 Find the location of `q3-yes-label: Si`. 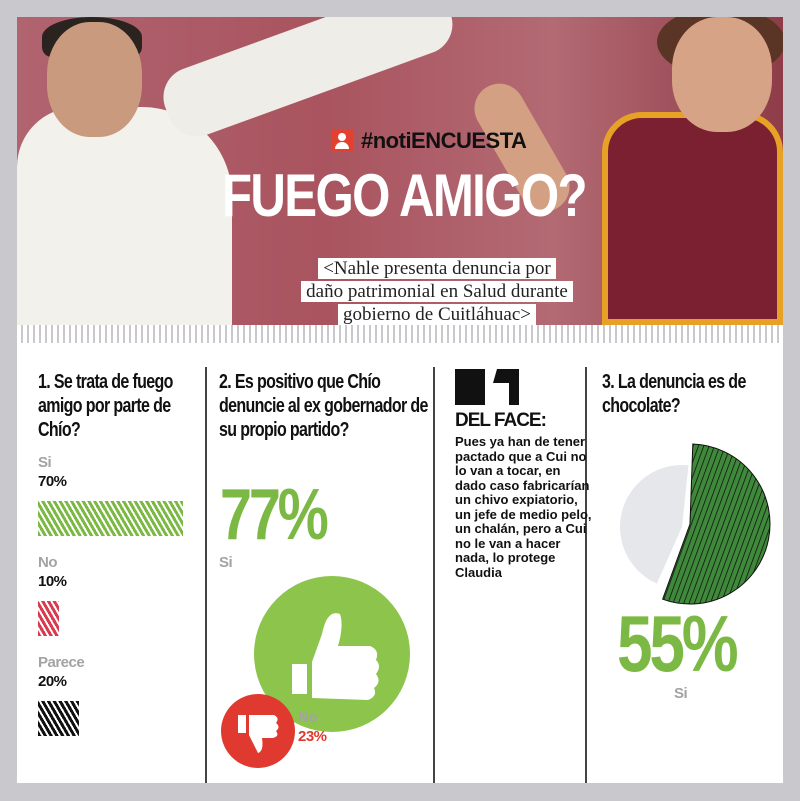

q3-yes-label: Si is located at coordinates (681, 693).